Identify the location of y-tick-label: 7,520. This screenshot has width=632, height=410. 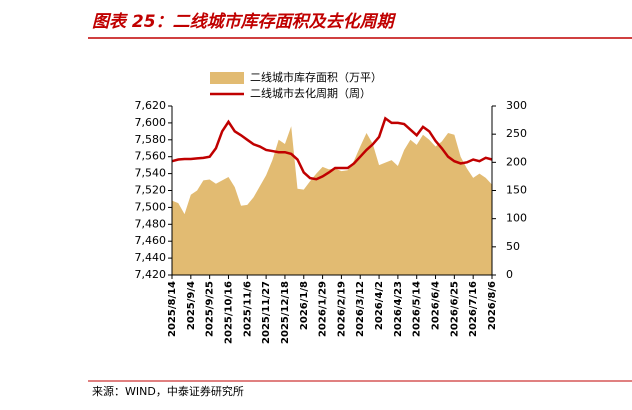
(151, 190).